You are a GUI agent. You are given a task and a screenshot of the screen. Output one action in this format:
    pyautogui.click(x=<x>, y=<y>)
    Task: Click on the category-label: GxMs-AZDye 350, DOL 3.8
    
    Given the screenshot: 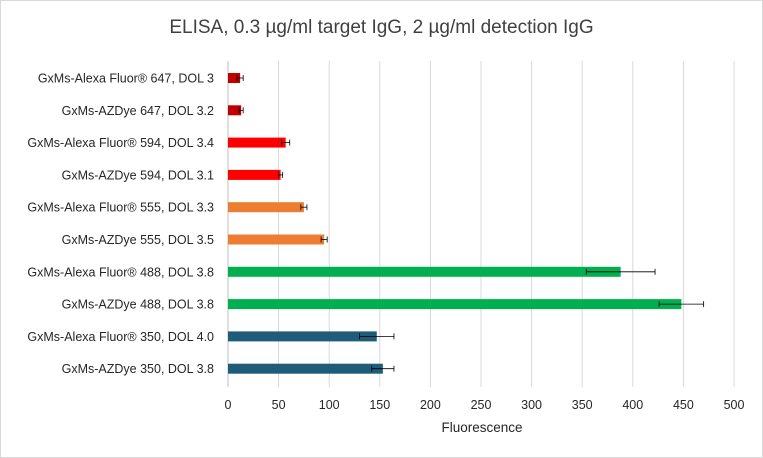 What is the action you would take?
    pyautogui.click(x=138, y=369)
    